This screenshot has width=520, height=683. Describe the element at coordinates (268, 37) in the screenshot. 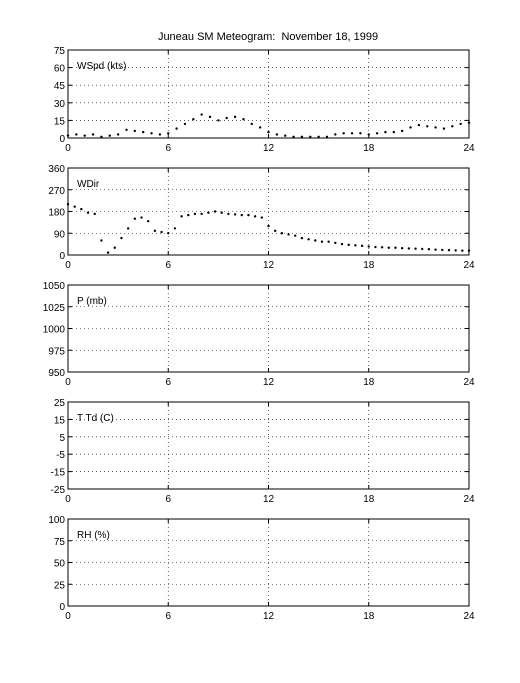

I see `chart-title: Juneau SM Meteogram: November 18, 1999` at that location.